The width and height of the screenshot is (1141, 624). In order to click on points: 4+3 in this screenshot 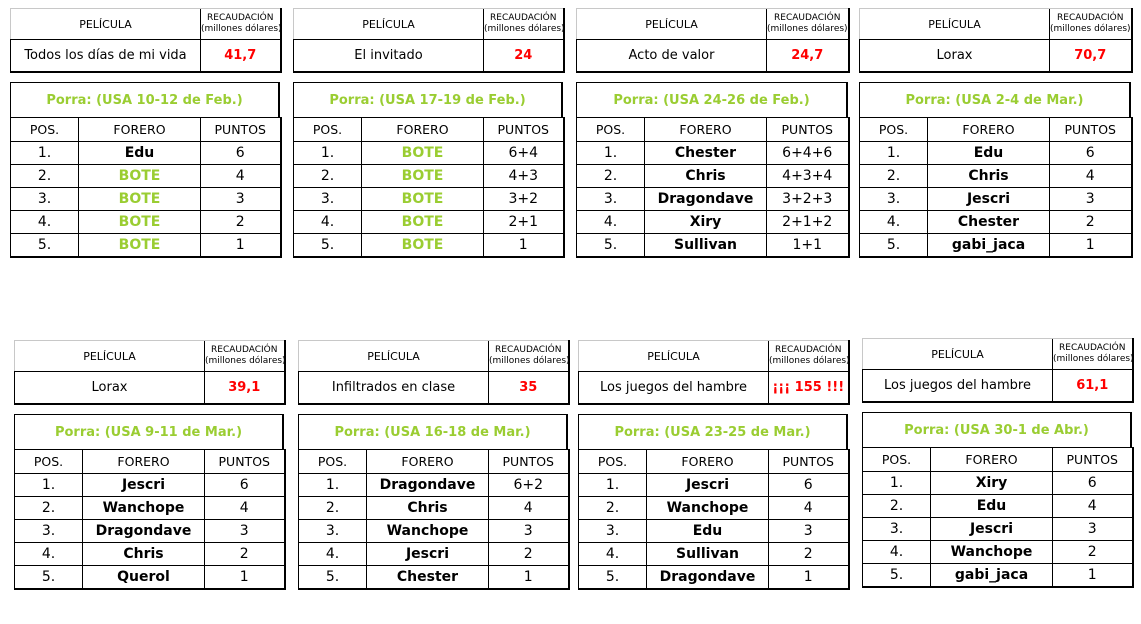, I will do `click(524, 176)`.